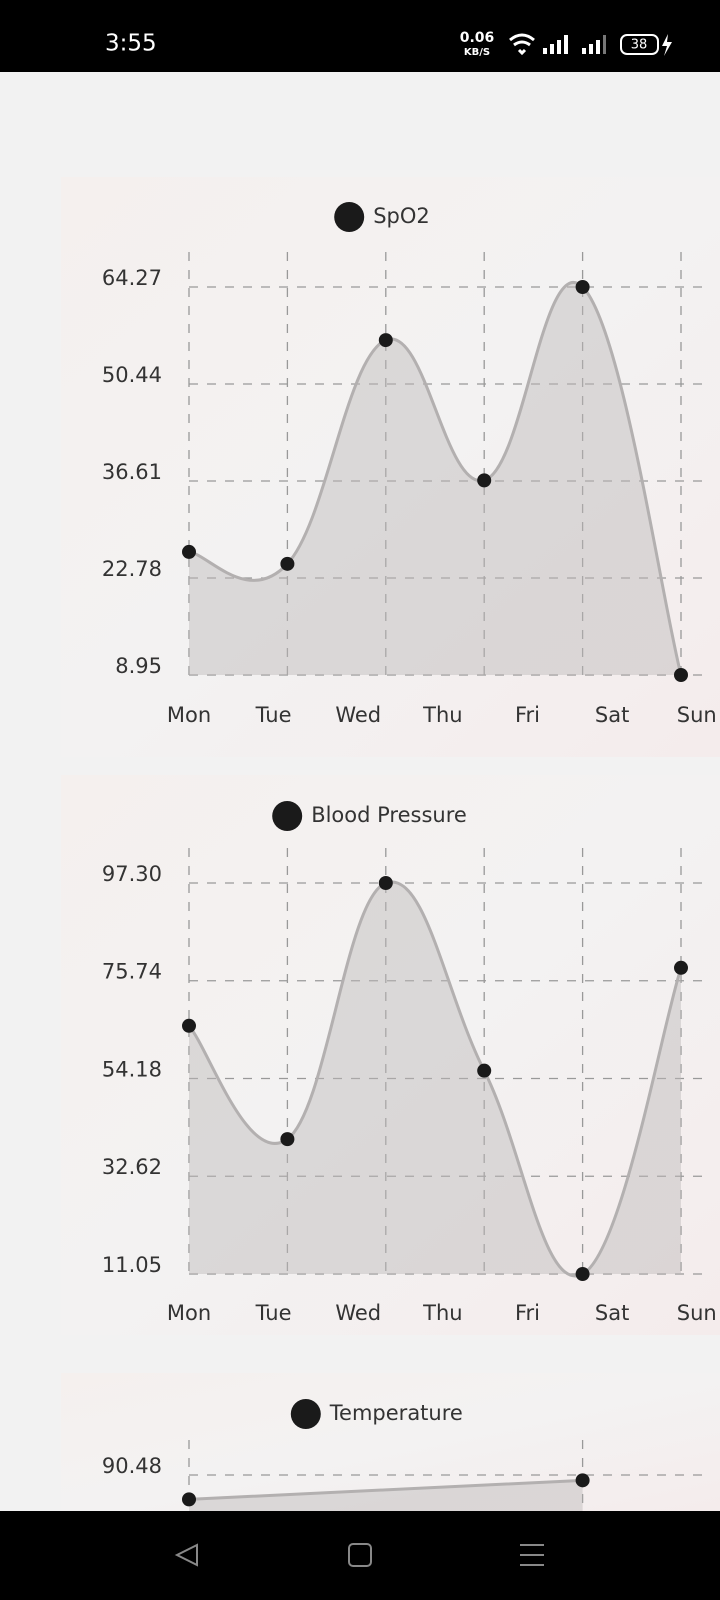 Image resolution: width=720 pixels, height=1600 pixels. I want to click on charging-icon, so click(667, 45).